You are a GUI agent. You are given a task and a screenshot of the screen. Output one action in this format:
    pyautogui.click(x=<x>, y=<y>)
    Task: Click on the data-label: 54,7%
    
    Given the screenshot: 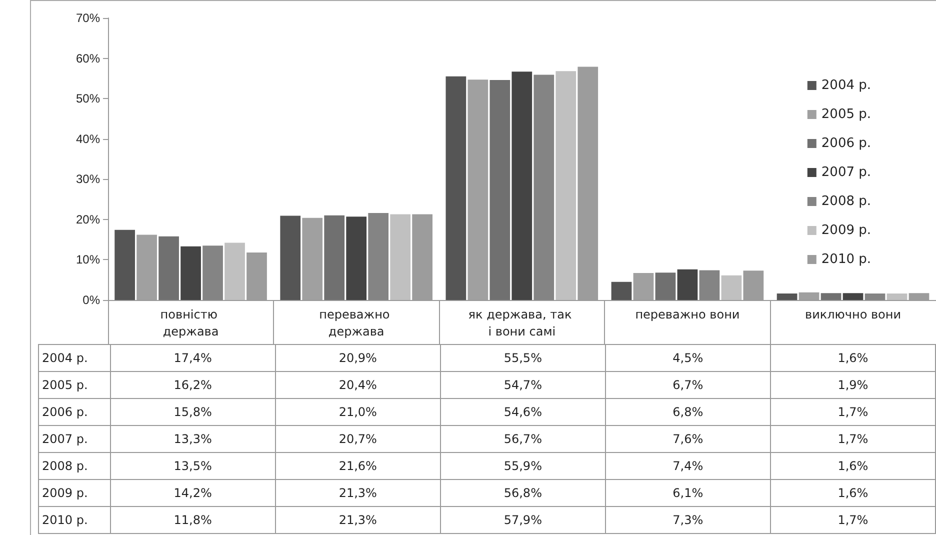 What is the action you would take?
    pyautogui.click(x=523, y=385)
    